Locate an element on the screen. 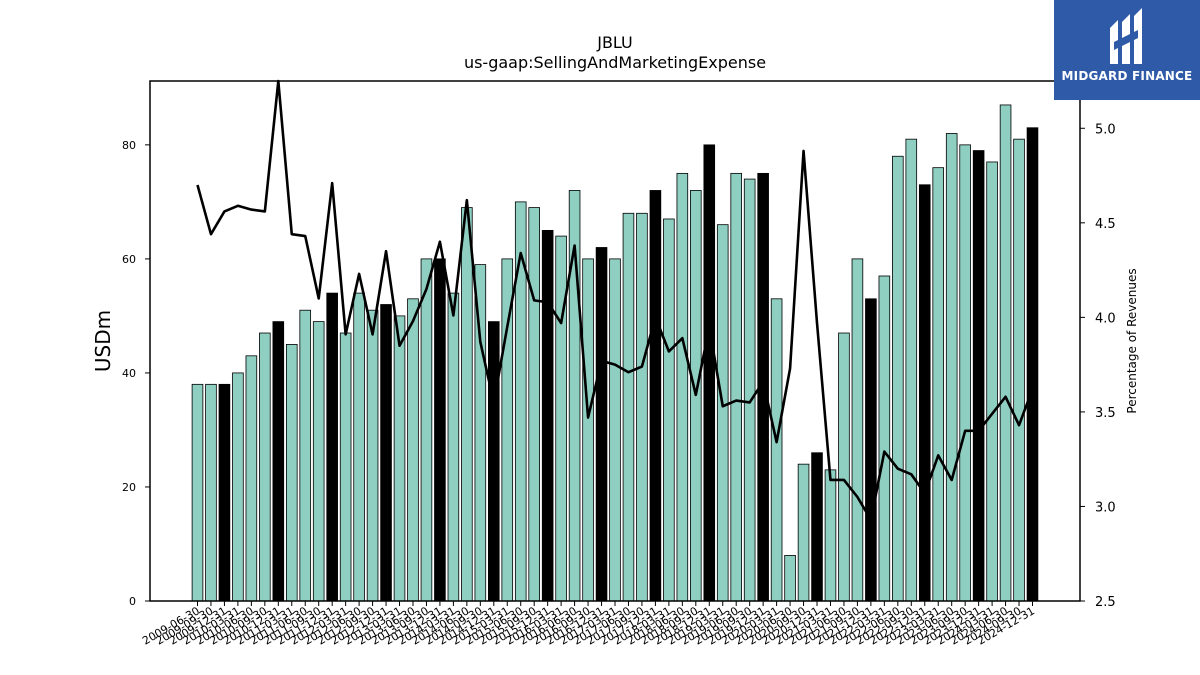 The width and height of the screenshot is (1200, 675). y2tick-label: 3.5 is located at coordinates (1105, 413).